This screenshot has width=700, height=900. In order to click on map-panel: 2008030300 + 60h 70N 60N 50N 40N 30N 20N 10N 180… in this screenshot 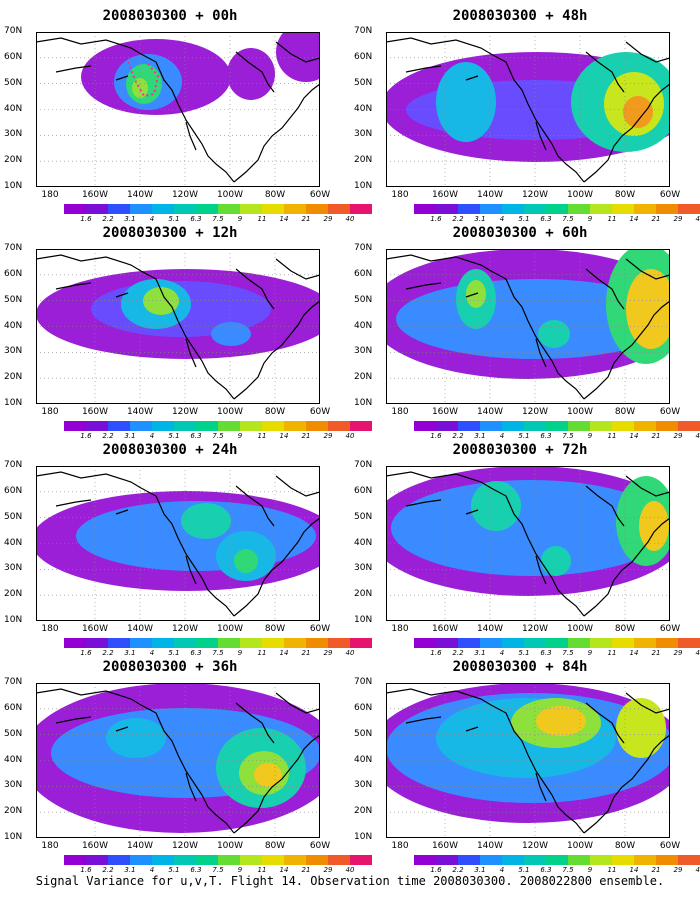, I will do `click(525, 328)`.